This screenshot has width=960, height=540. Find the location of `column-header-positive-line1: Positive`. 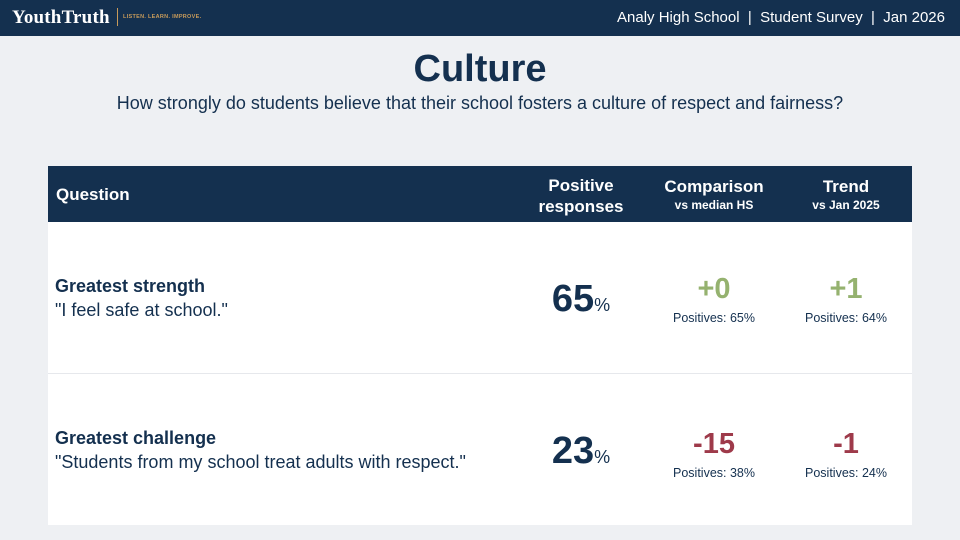

column-header-positive-line1: Positive is located at coordinates (581, 185).